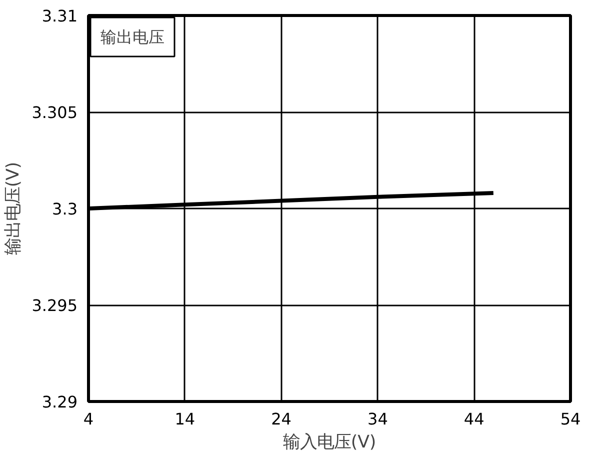 This screenshot has width=590, height=460. Describe the element at coordinates (14, 209) in the screenshot. I see `y-axis-title: 输出电压(V)` at that location.